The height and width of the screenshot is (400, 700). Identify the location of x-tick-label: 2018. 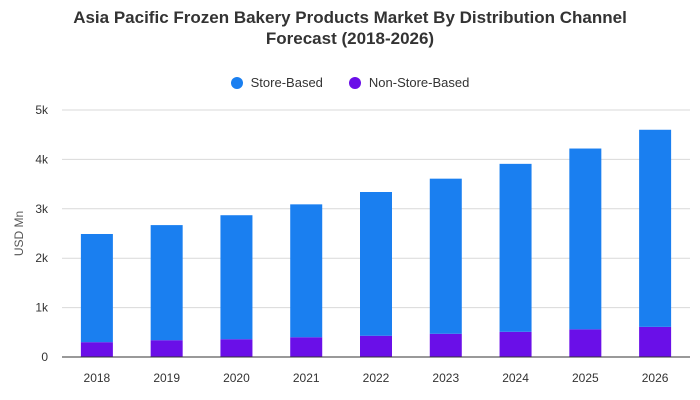
(97, 378).